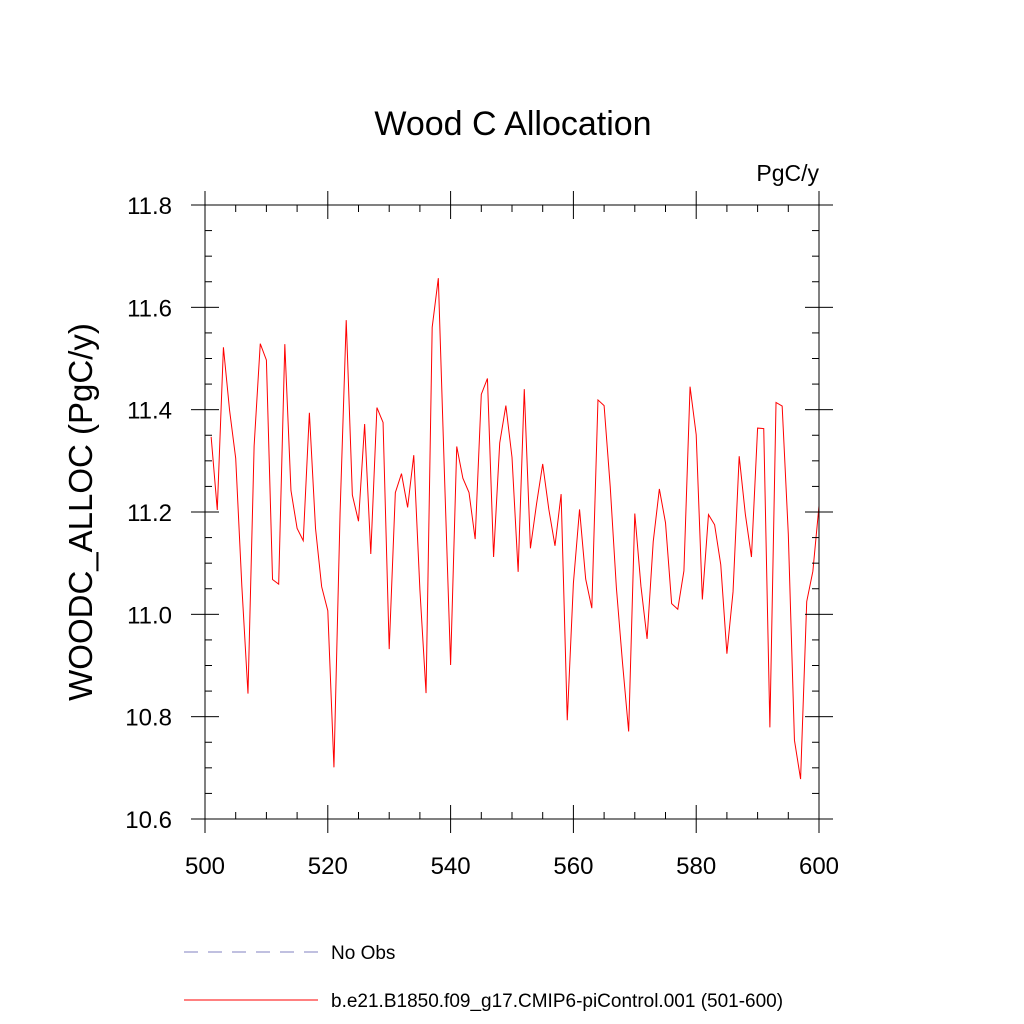 The image size is (1024, 1024). I want to click on y-tick-label: 10.8, so click(148, 718).